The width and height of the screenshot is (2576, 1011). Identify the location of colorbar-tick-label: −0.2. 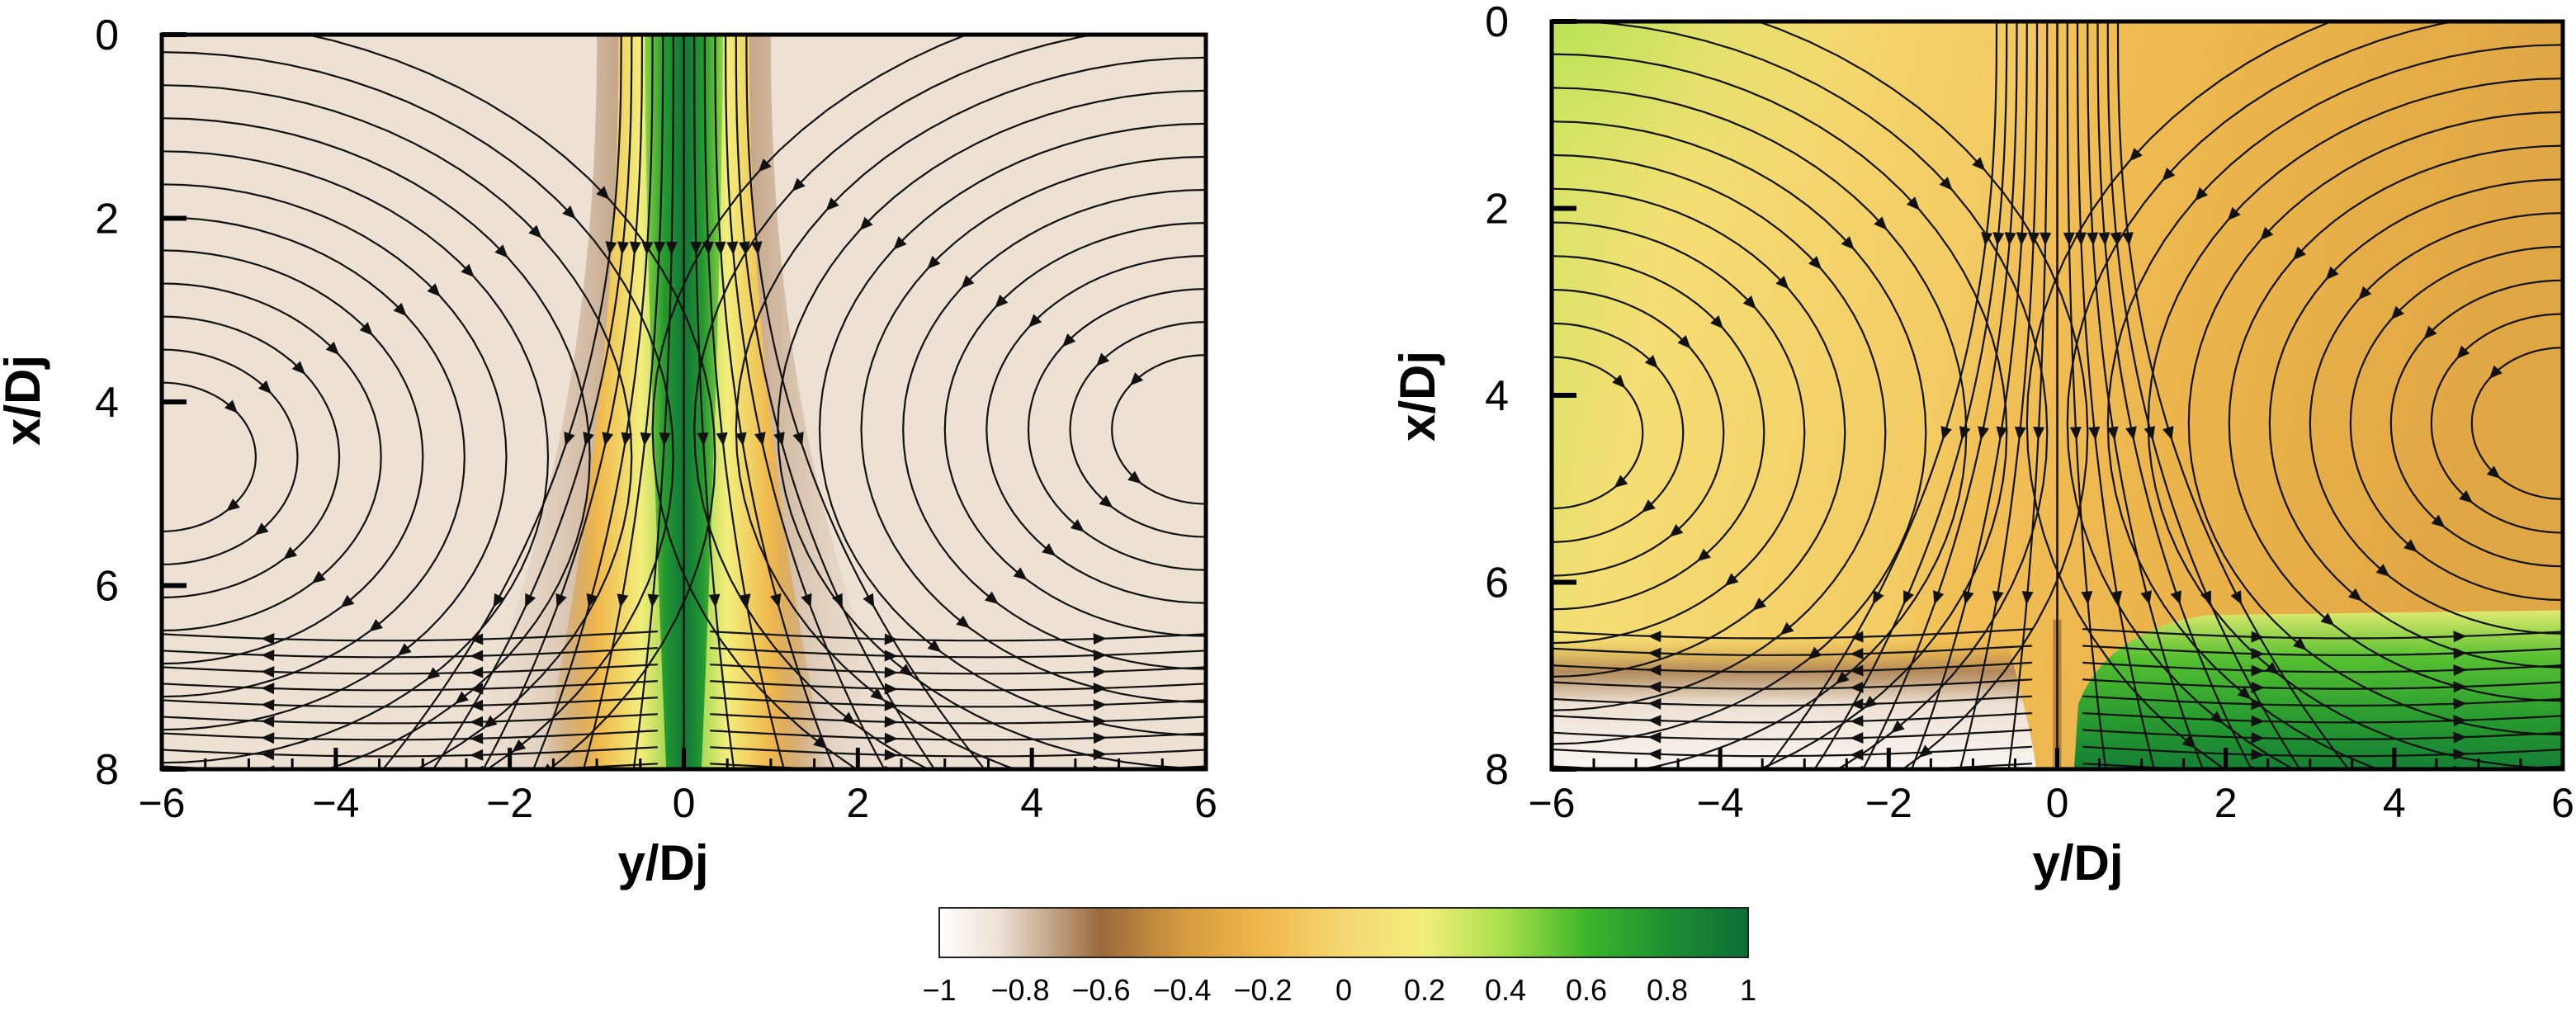
(1262, 990).